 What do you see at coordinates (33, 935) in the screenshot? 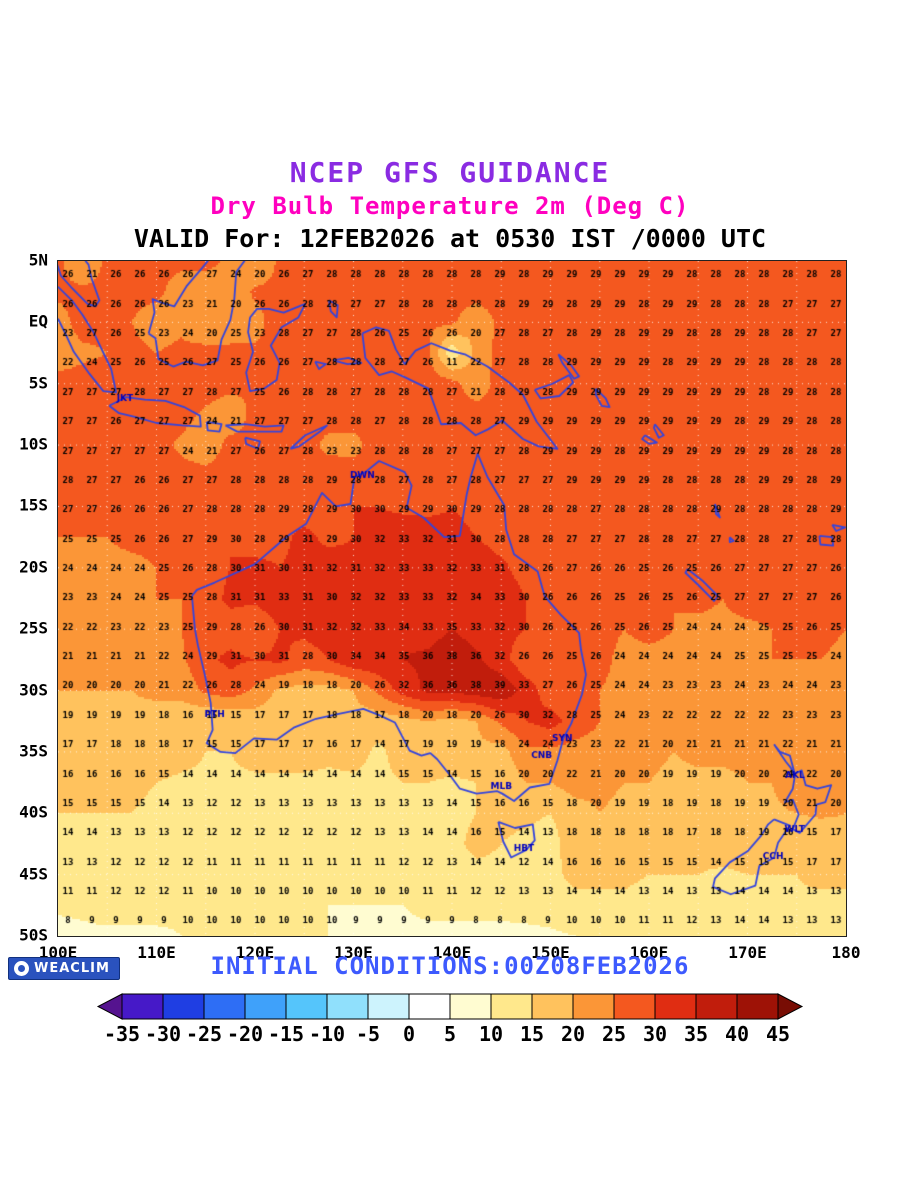
I see `y-tick-label: 50S` at bounding box center [33, 935].